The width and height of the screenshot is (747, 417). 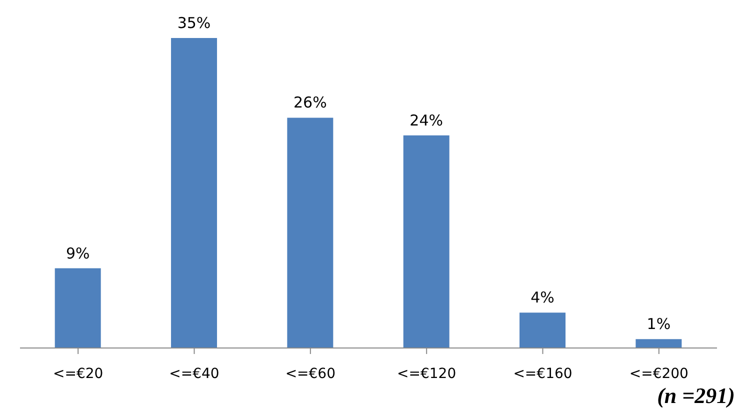 What do you see at coordinates (310, 374) in the screenshot?
I see `x-tick-label: <=€60` at bounding box center [310, 374].